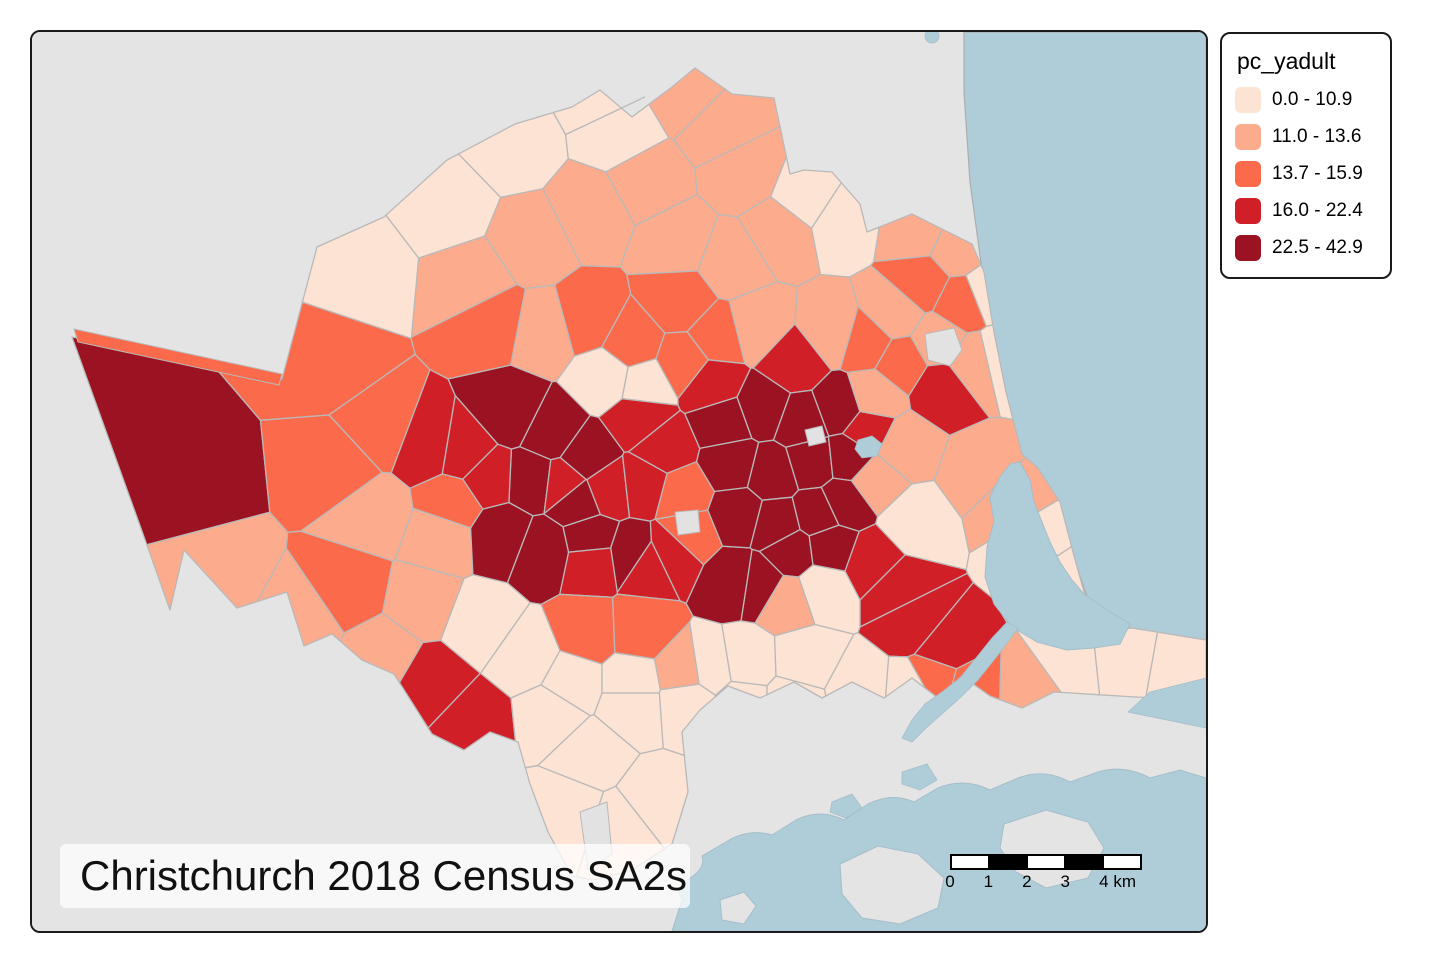 This screenshot has height=960, width=1440. What do you see at coordinates (1312, 99) in the screenshot?
I see `legend-label: 0.0 - 10.9` at bounding box center [1312, 99].